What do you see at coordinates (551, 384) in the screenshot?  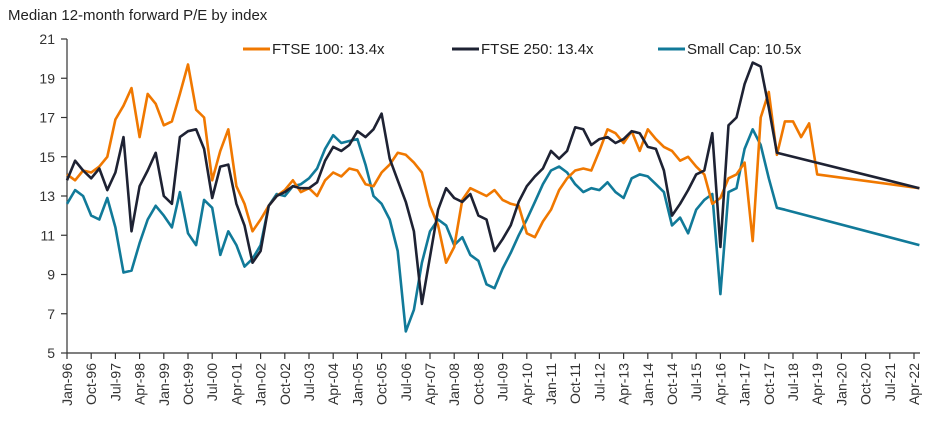 I see `x-tick-label: Jan-11` at bounding box center [551, 384].